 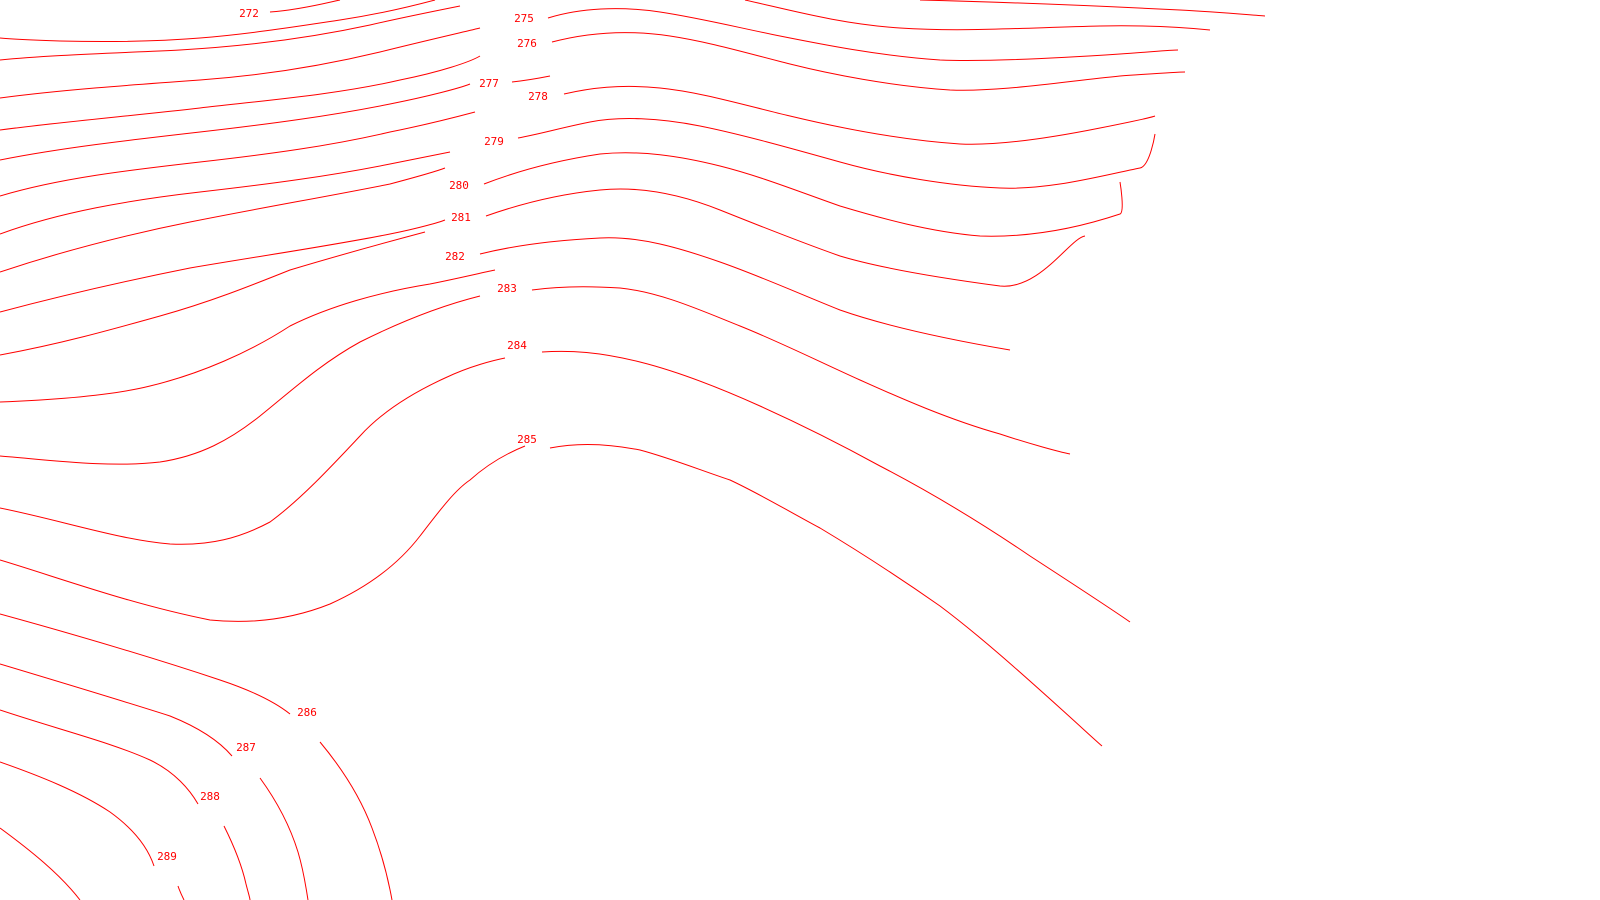 What do you see at coordinates (307, 712) in the screenshot?
I see `contour-label-286: 286` at bounding box center [307, 712].